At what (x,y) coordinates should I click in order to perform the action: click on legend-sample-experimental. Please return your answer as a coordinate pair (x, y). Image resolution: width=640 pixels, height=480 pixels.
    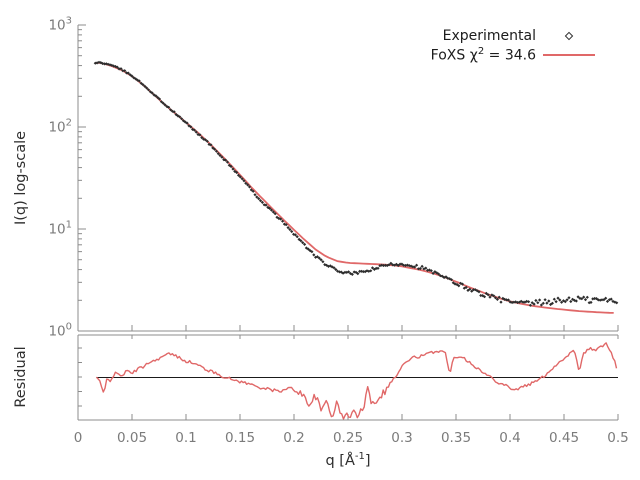
    Looking at the image, I should click on (569, 35).